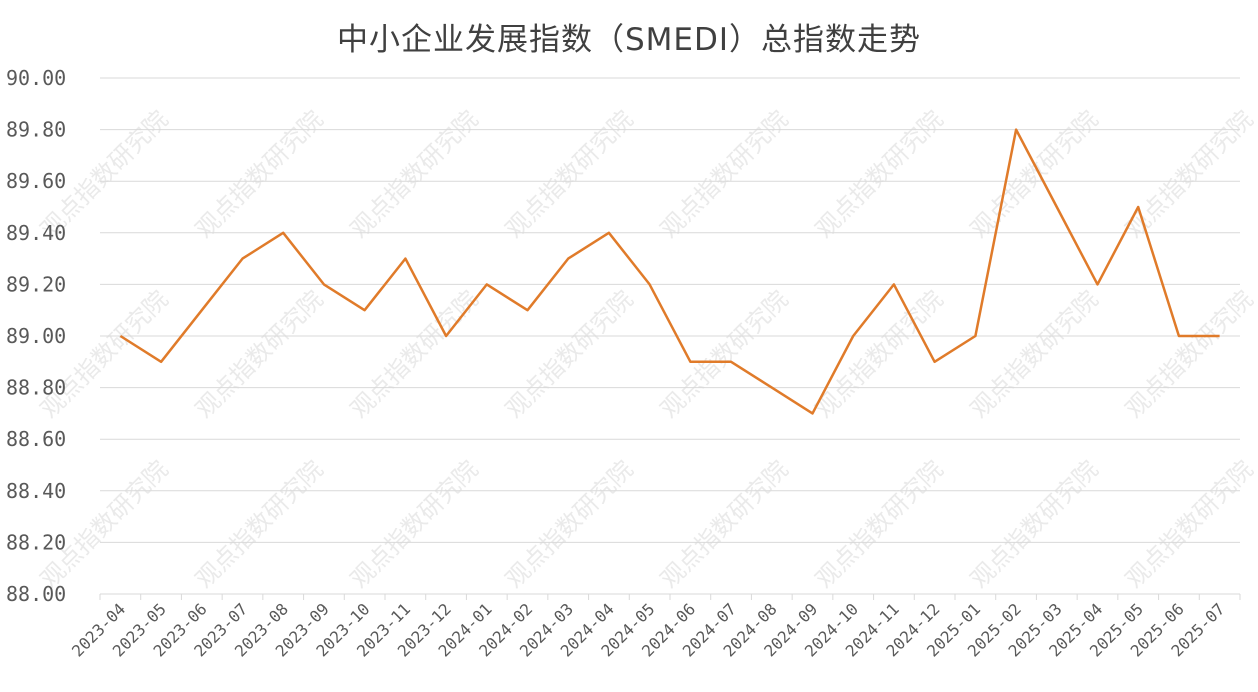  What do you see at coordinates (629, 40) in the screenshot?
I see `chart-title: 中小企业发展指数（SMEDI）总指数走势` at bounding box center [629, 40].